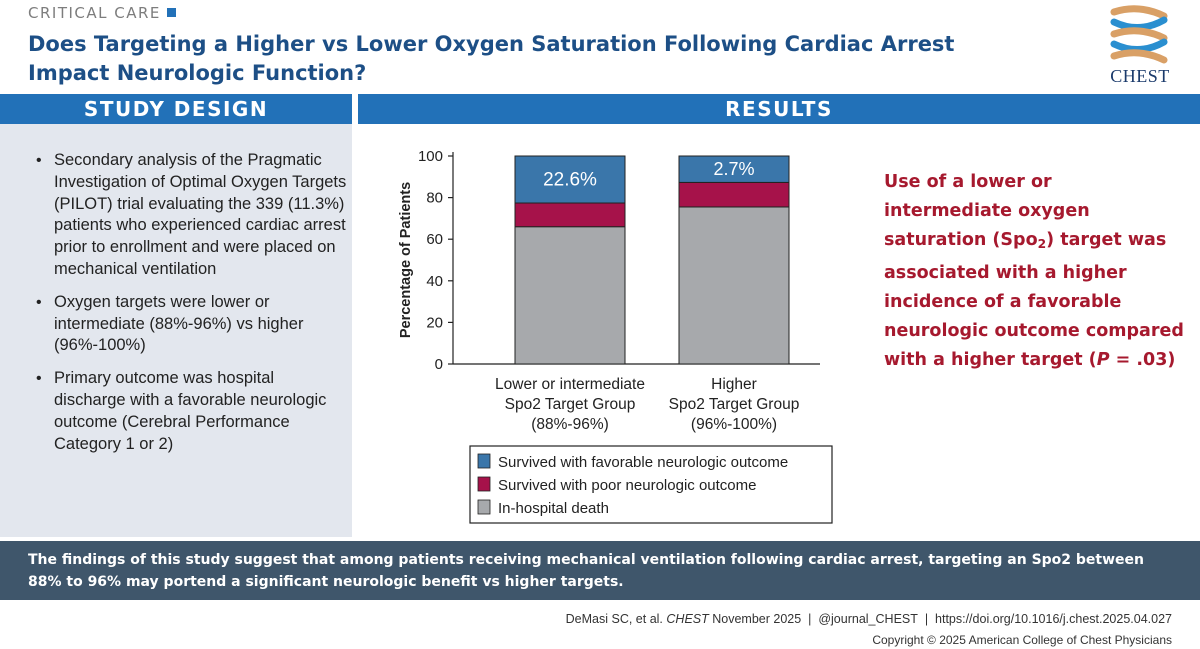  I want to click on bar-data-label: 2.7%, so click(733, 169).